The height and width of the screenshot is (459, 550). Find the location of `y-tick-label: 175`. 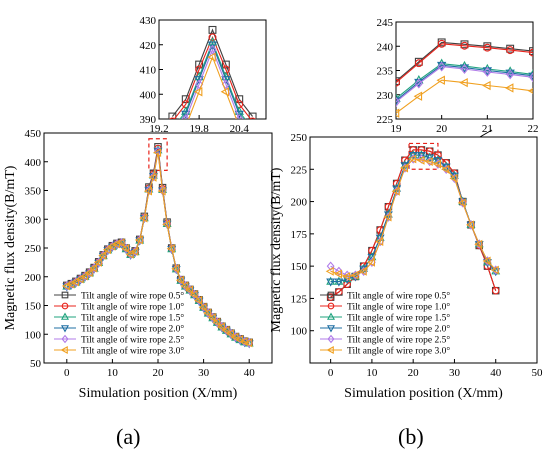

y-tick-label: 175 is located at coordinates (299, 235).